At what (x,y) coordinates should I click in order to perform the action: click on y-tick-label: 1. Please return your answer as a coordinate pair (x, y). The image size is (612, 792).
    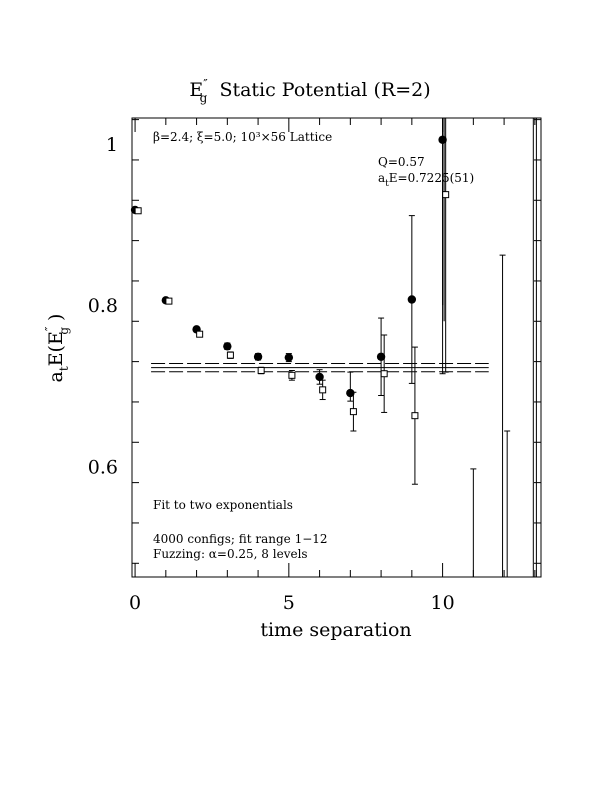
    Looking at the image, I should click on (112, 145).